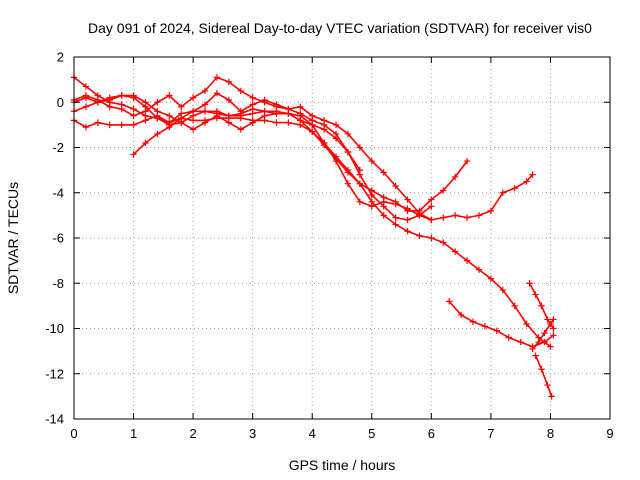 This screenshot has width=640, height=480. I want to click on y-tick-label: 2, so click(60, 57).